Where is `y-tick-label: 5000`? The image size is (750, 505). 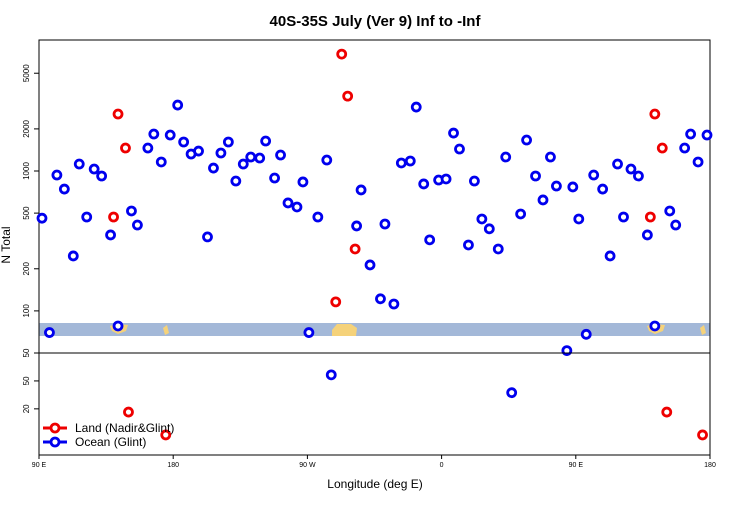 y-tick-label: 5000 is located at coordinates (26, 73).